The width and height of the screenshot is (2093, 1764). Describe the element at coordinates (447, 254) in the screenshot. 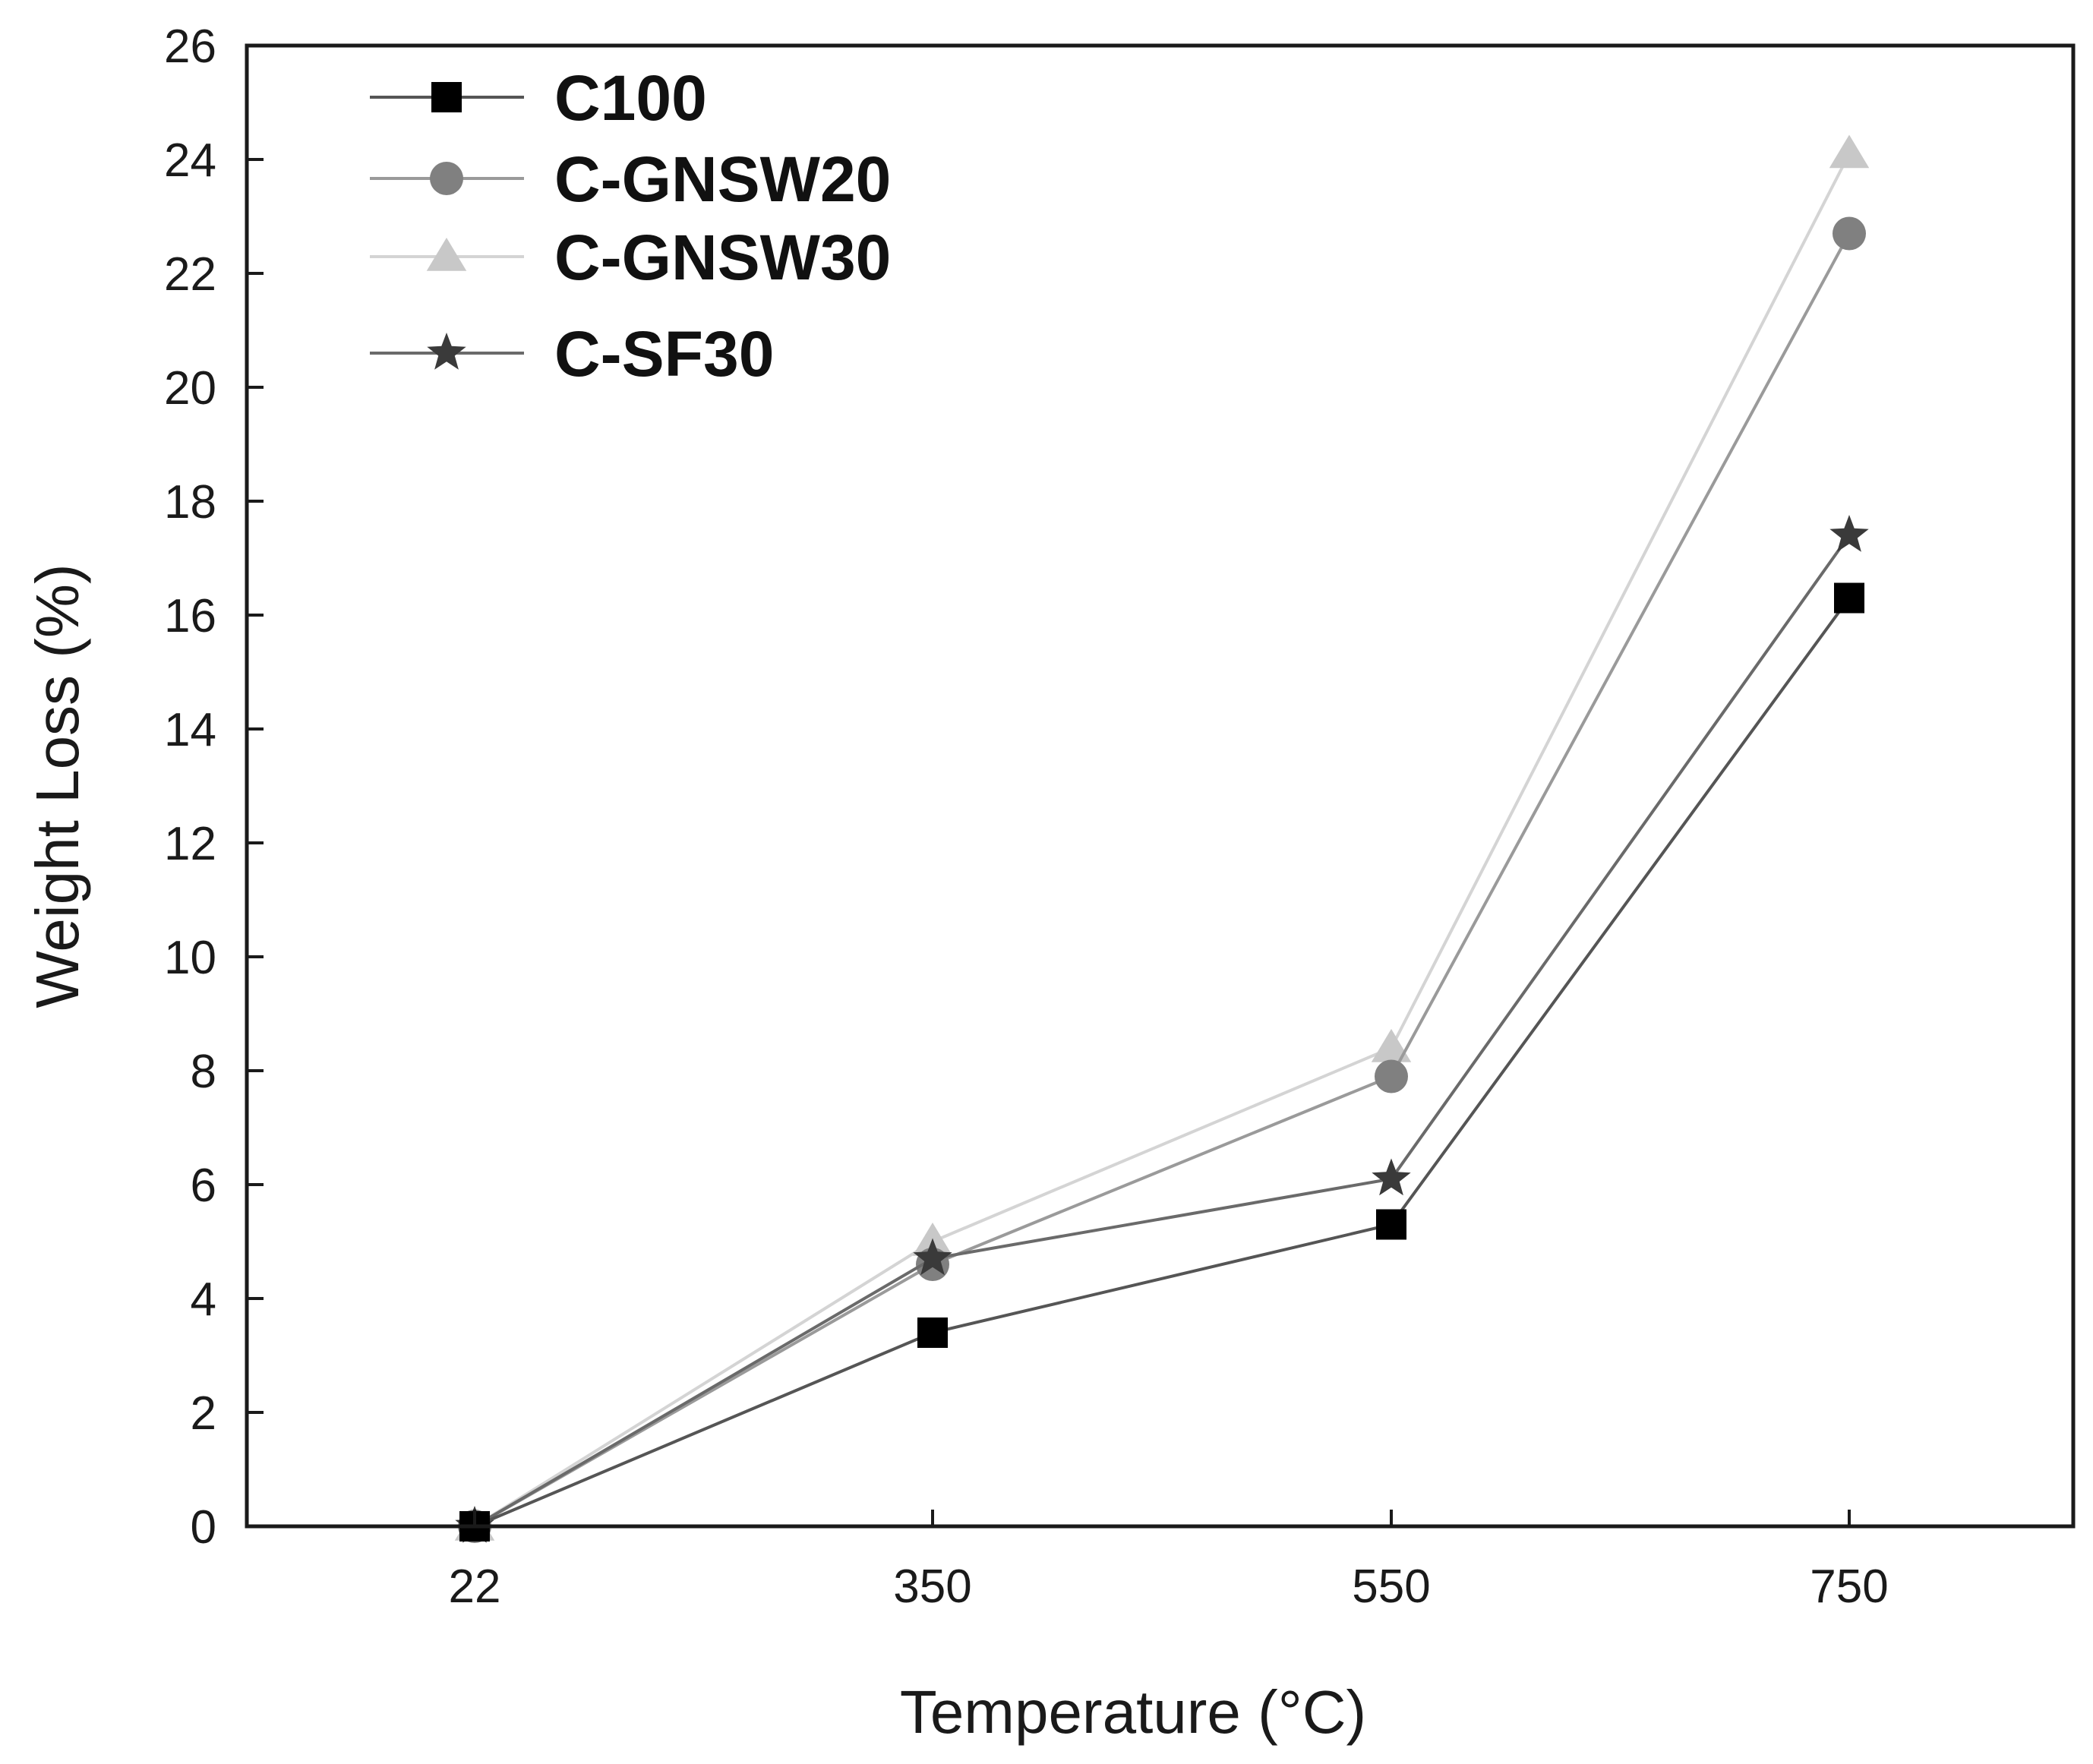

I see `legend-marker-c-gnsw30` at that location.